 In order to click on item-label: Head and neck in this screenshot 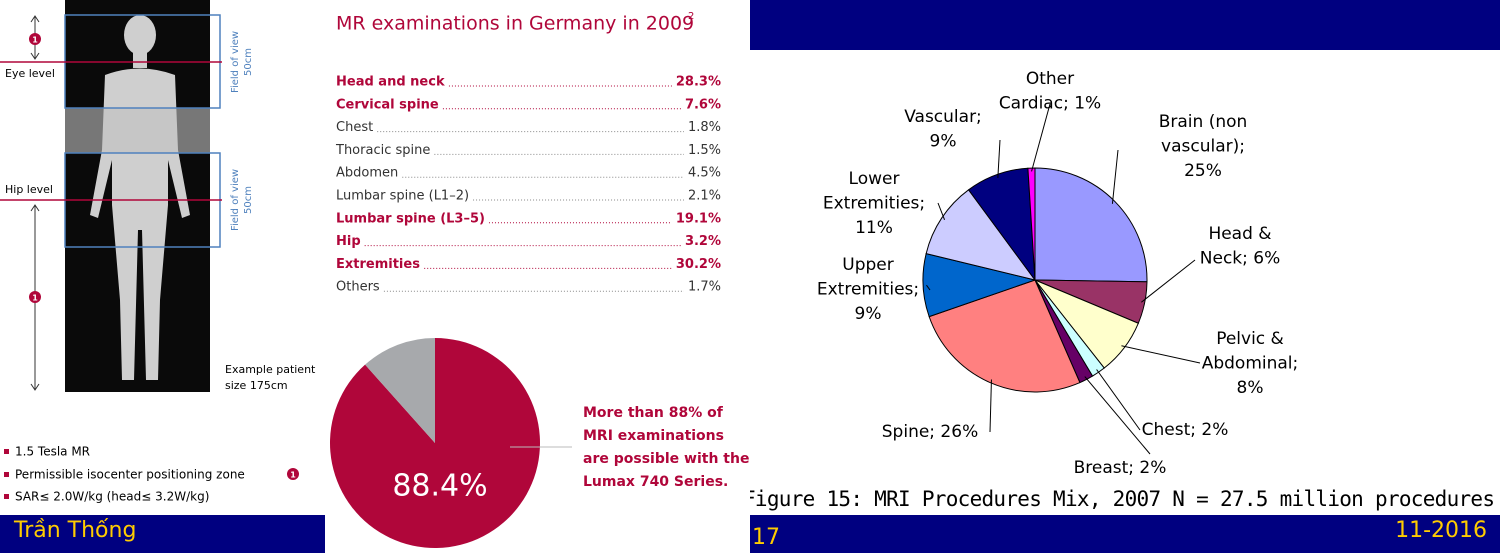, I will do `click(390, 82)`.